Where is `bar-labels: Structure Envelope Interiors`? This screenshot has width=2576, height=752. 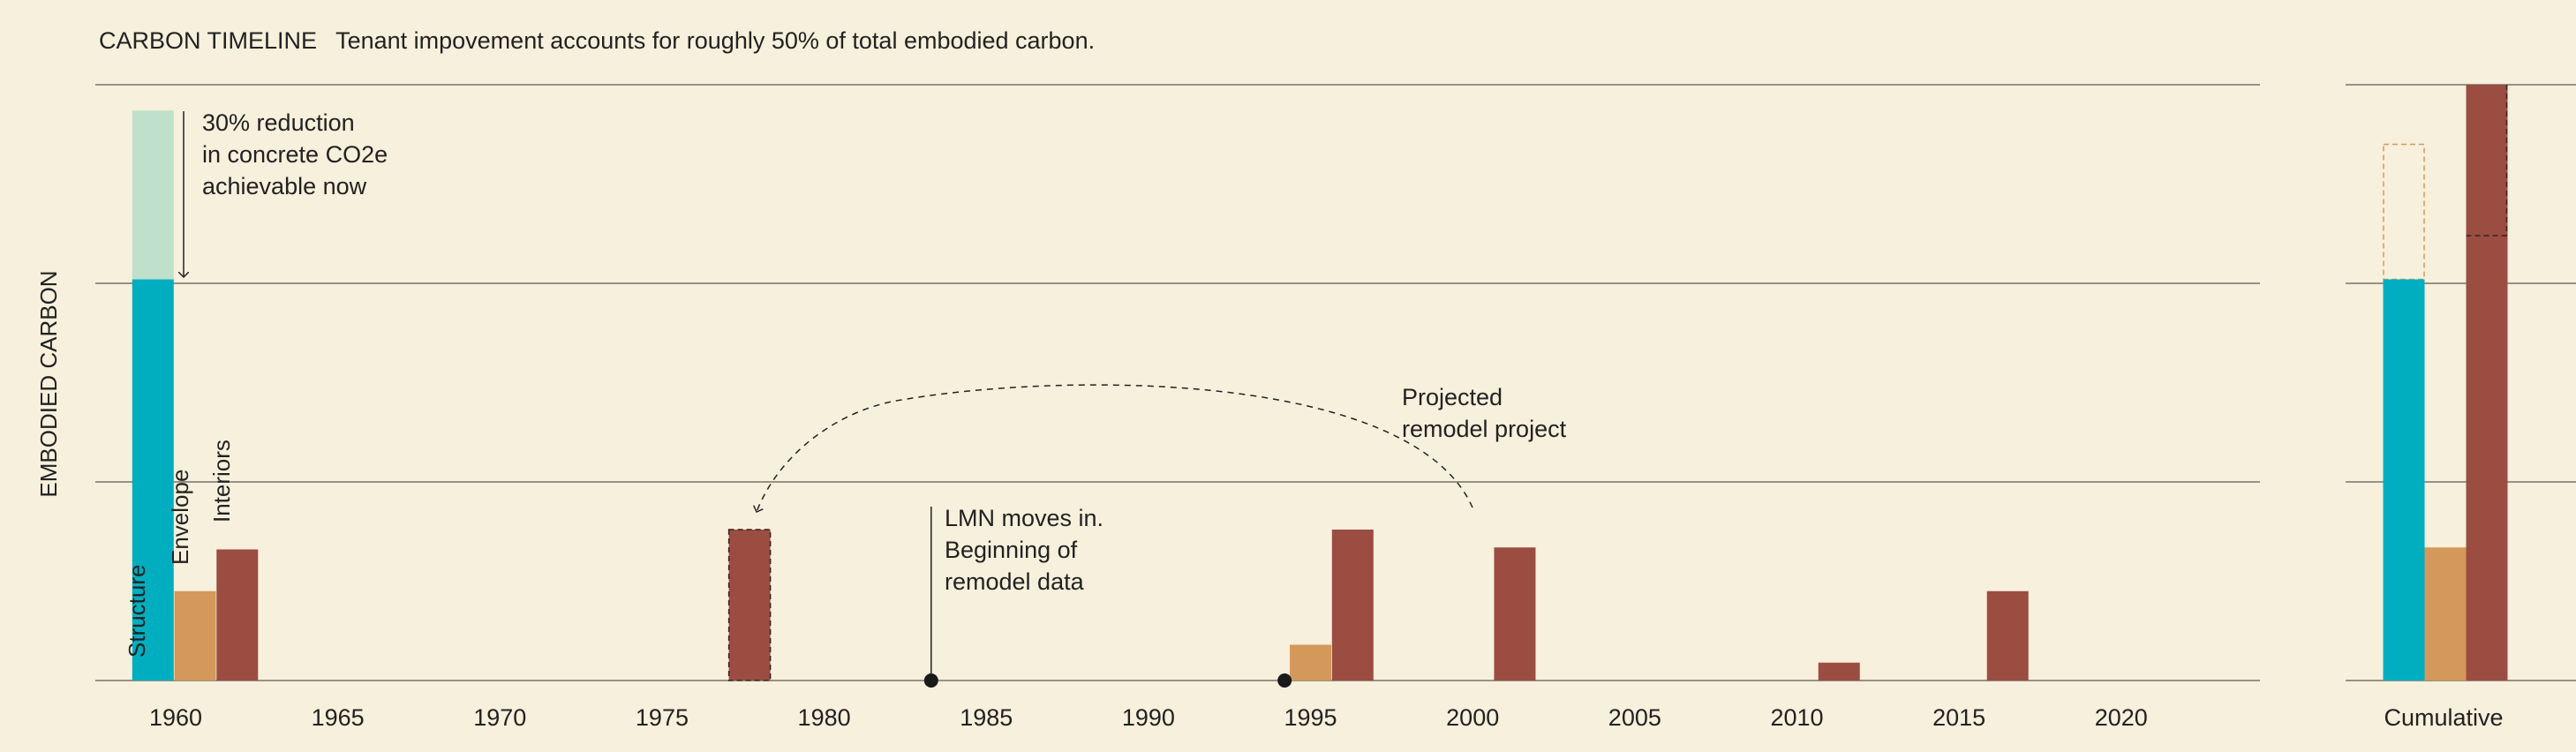 bar-labels: Structure Envelope Interiors is located at coordinates (180, 549).